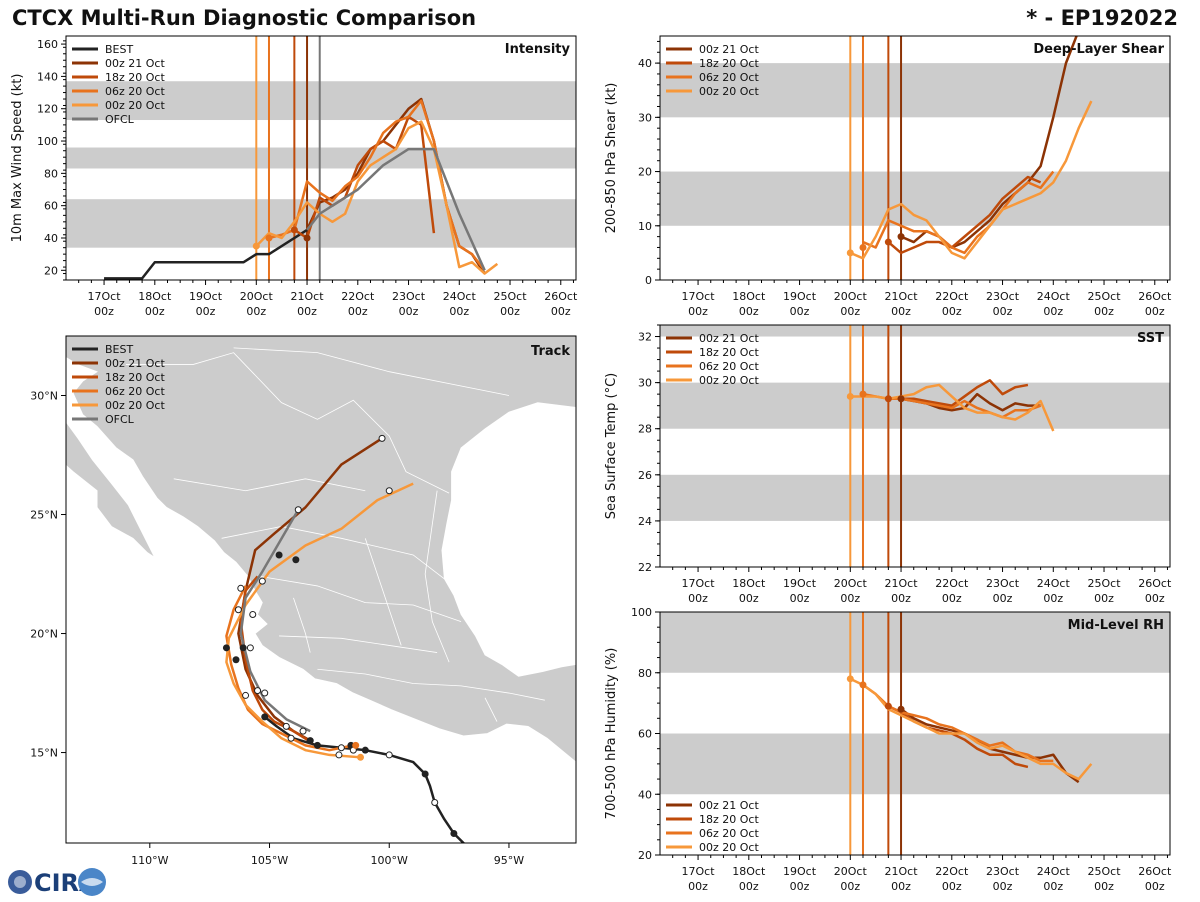 The width and height of the screenshot is (1200, 902). Describe the element at coordinates (645, 521) in the screenshot. I see `y-tick-label: 24` at that location.